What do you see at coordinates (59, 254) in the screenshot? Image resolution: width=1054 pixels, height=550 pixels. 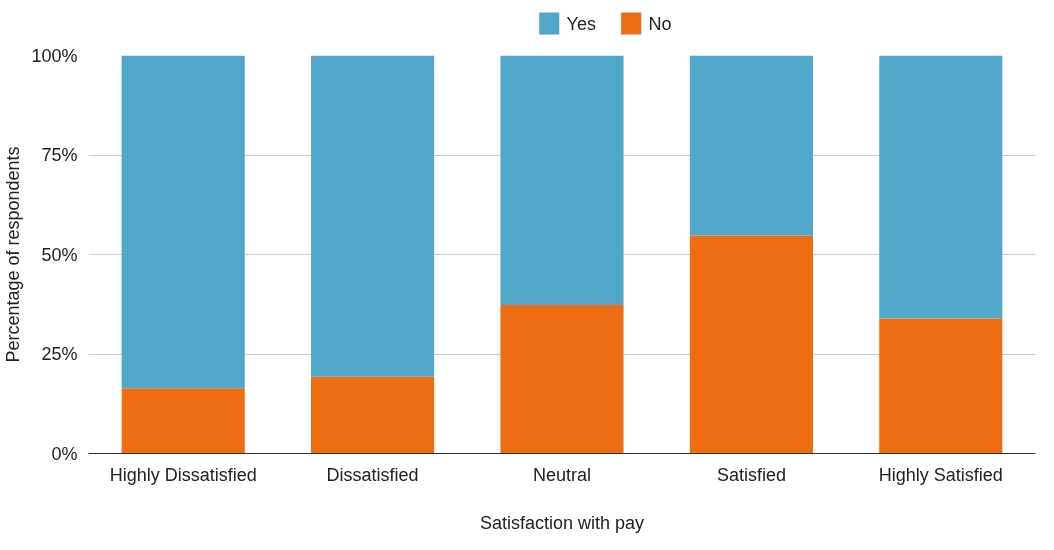 I see `y-tick-label: 50%` at bounding box center [59, 254].